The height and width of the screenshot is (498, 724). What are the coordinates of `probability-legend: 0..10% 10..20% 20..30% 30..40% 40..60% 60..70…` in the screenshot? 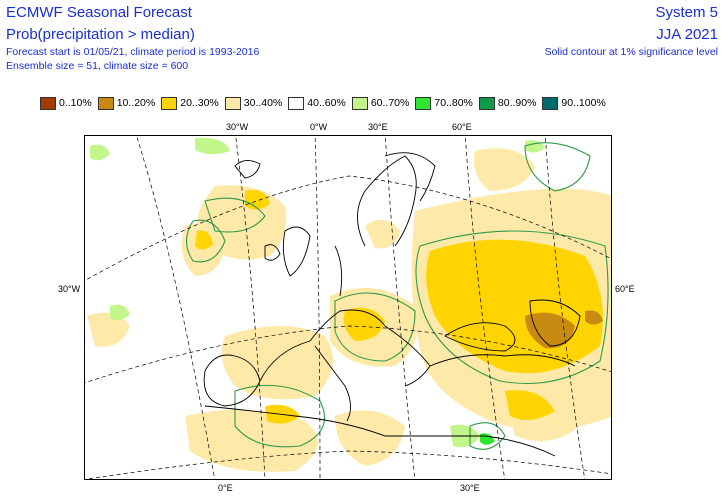 It's located at (326, 103).